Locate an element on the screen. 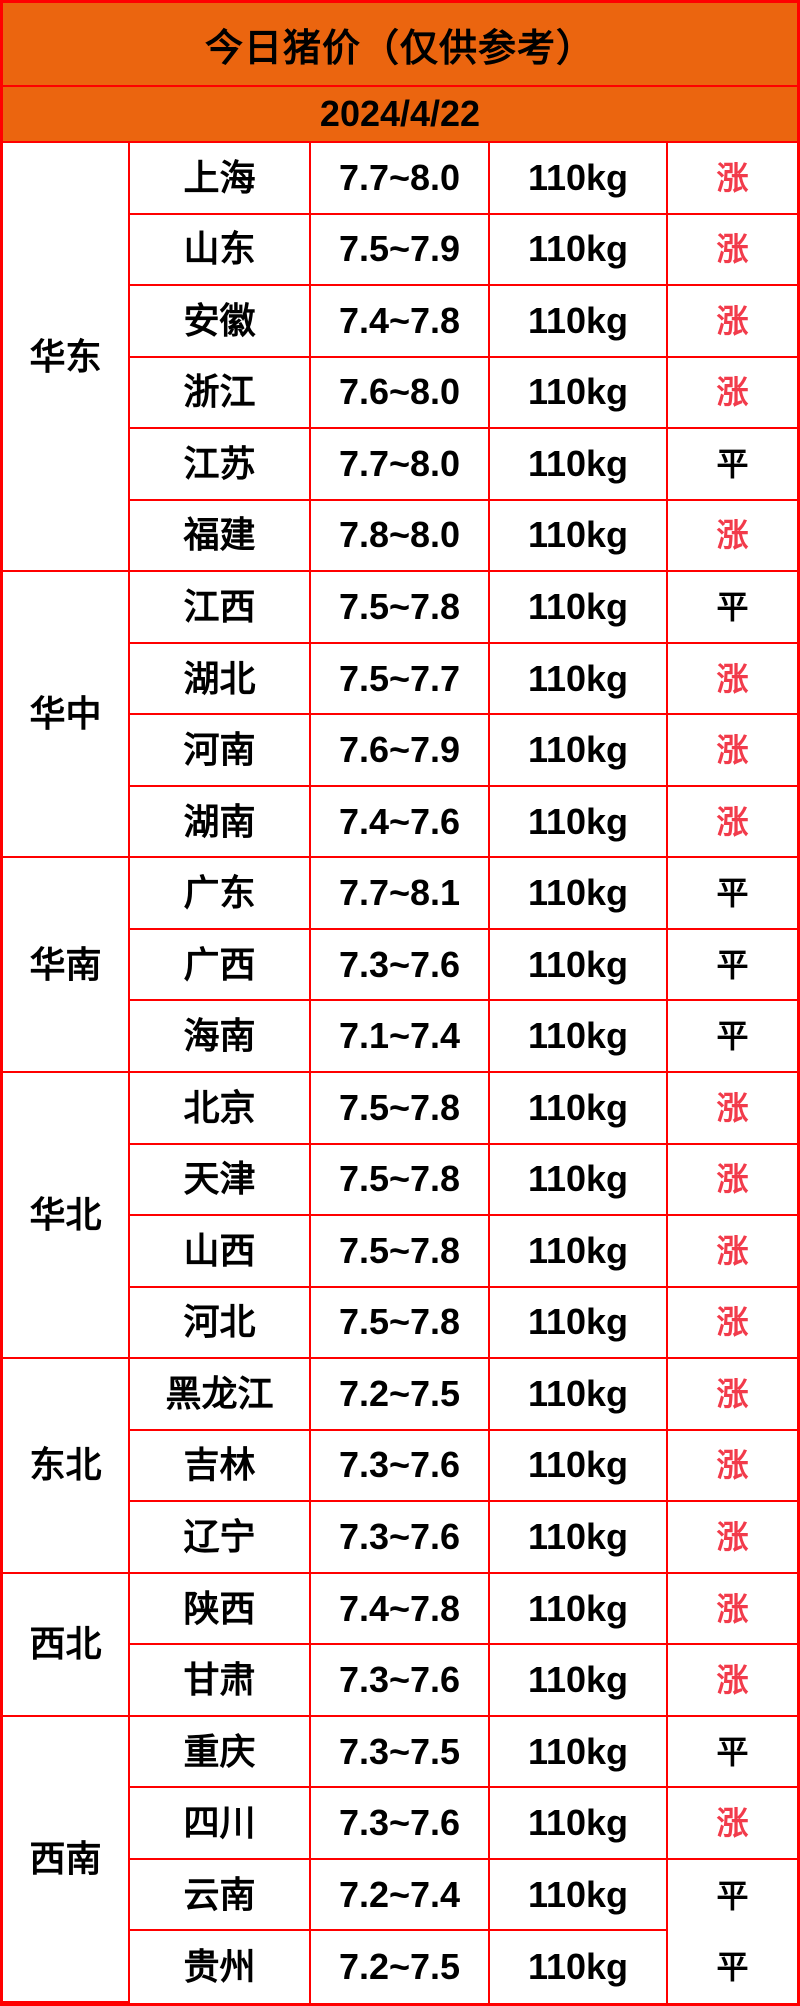 This screenshot has width=800, height=2006. price-cell: 7.6~7.9 is located at coordinates (400, 751).